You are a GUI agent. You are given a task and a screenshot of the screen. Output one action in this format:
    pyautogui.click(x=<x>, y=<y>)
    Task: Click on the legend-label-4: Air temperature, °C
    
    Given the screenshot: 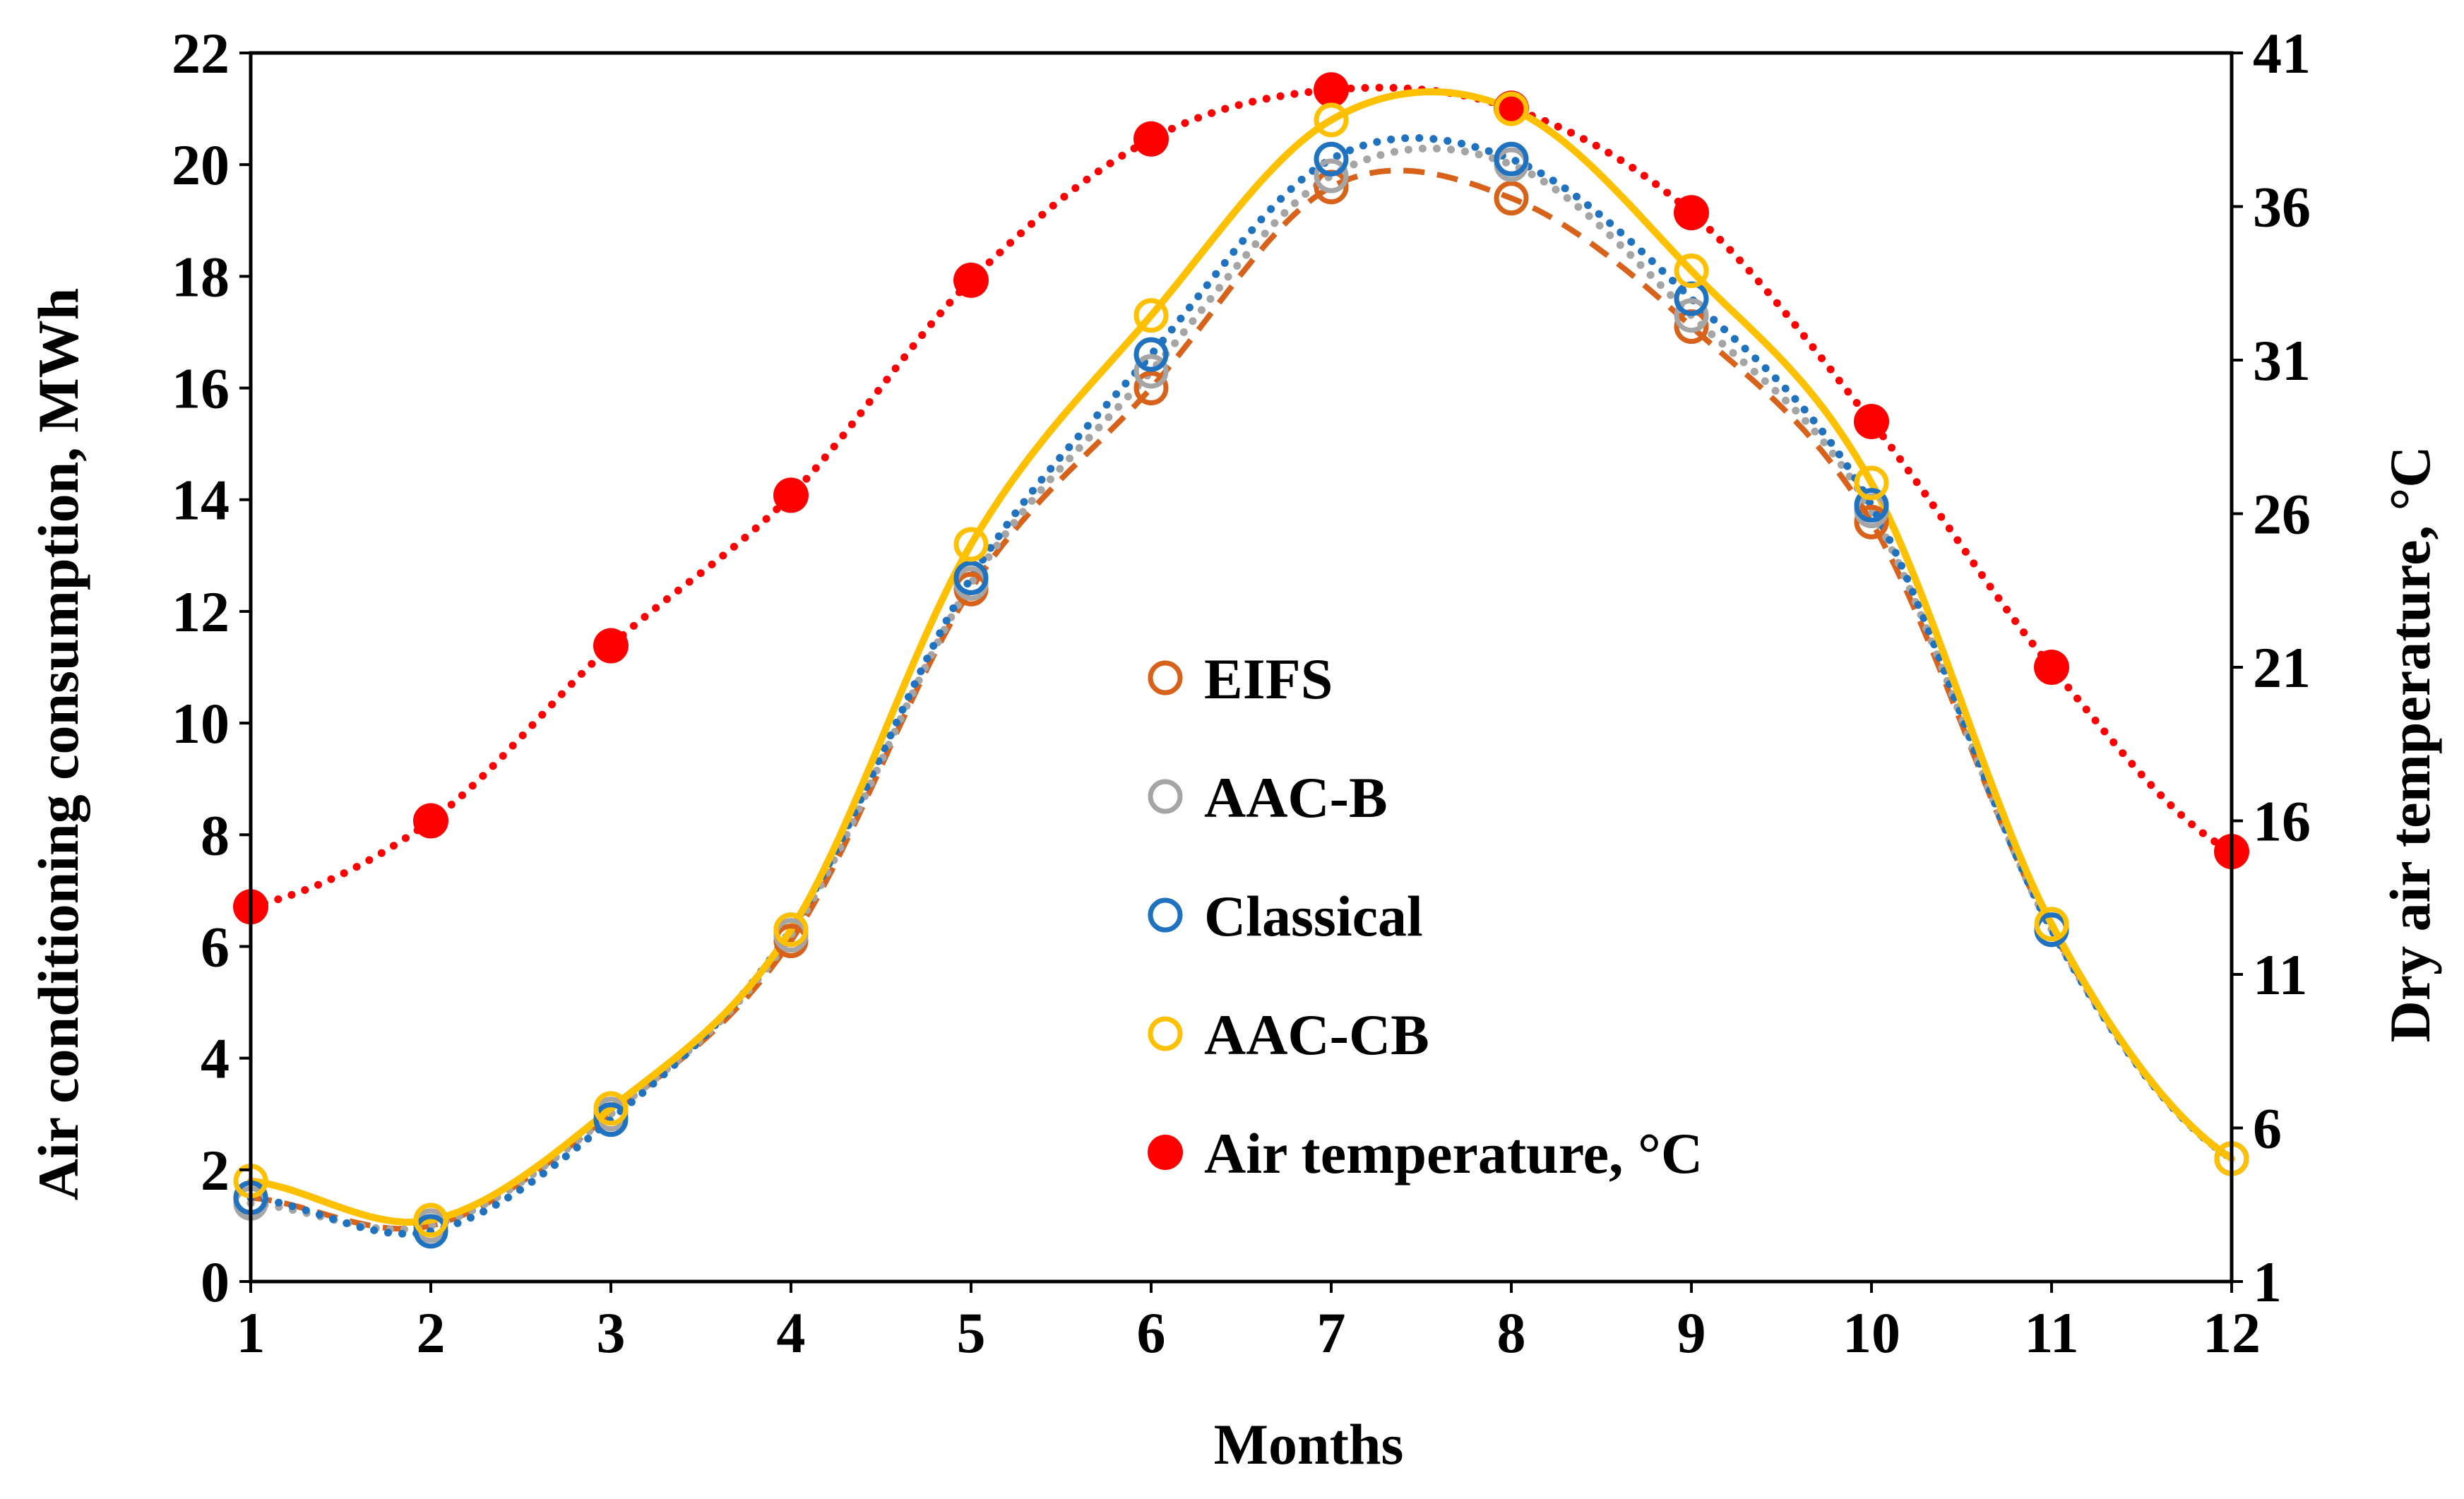 What is the action you would take?
    pyautogui.click(x=1454, y=1153)
    